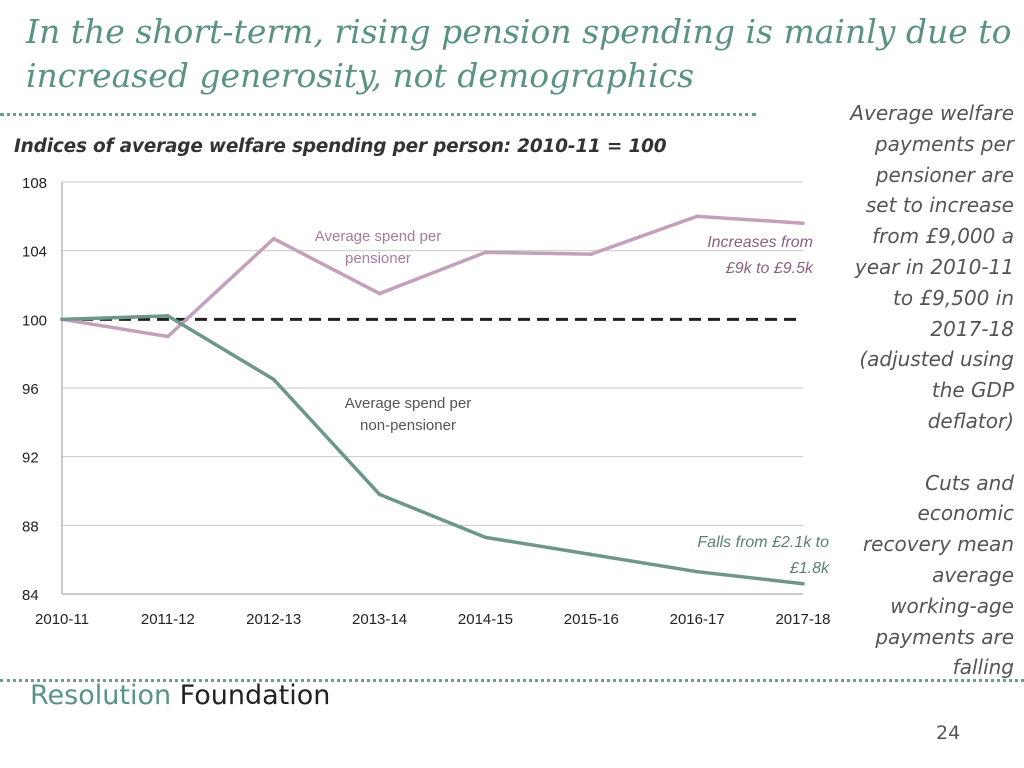  What do you see at coordinates (432, 276) in the screenshot?
I see `series-line-pensioner` at bounding box center [432, 276].